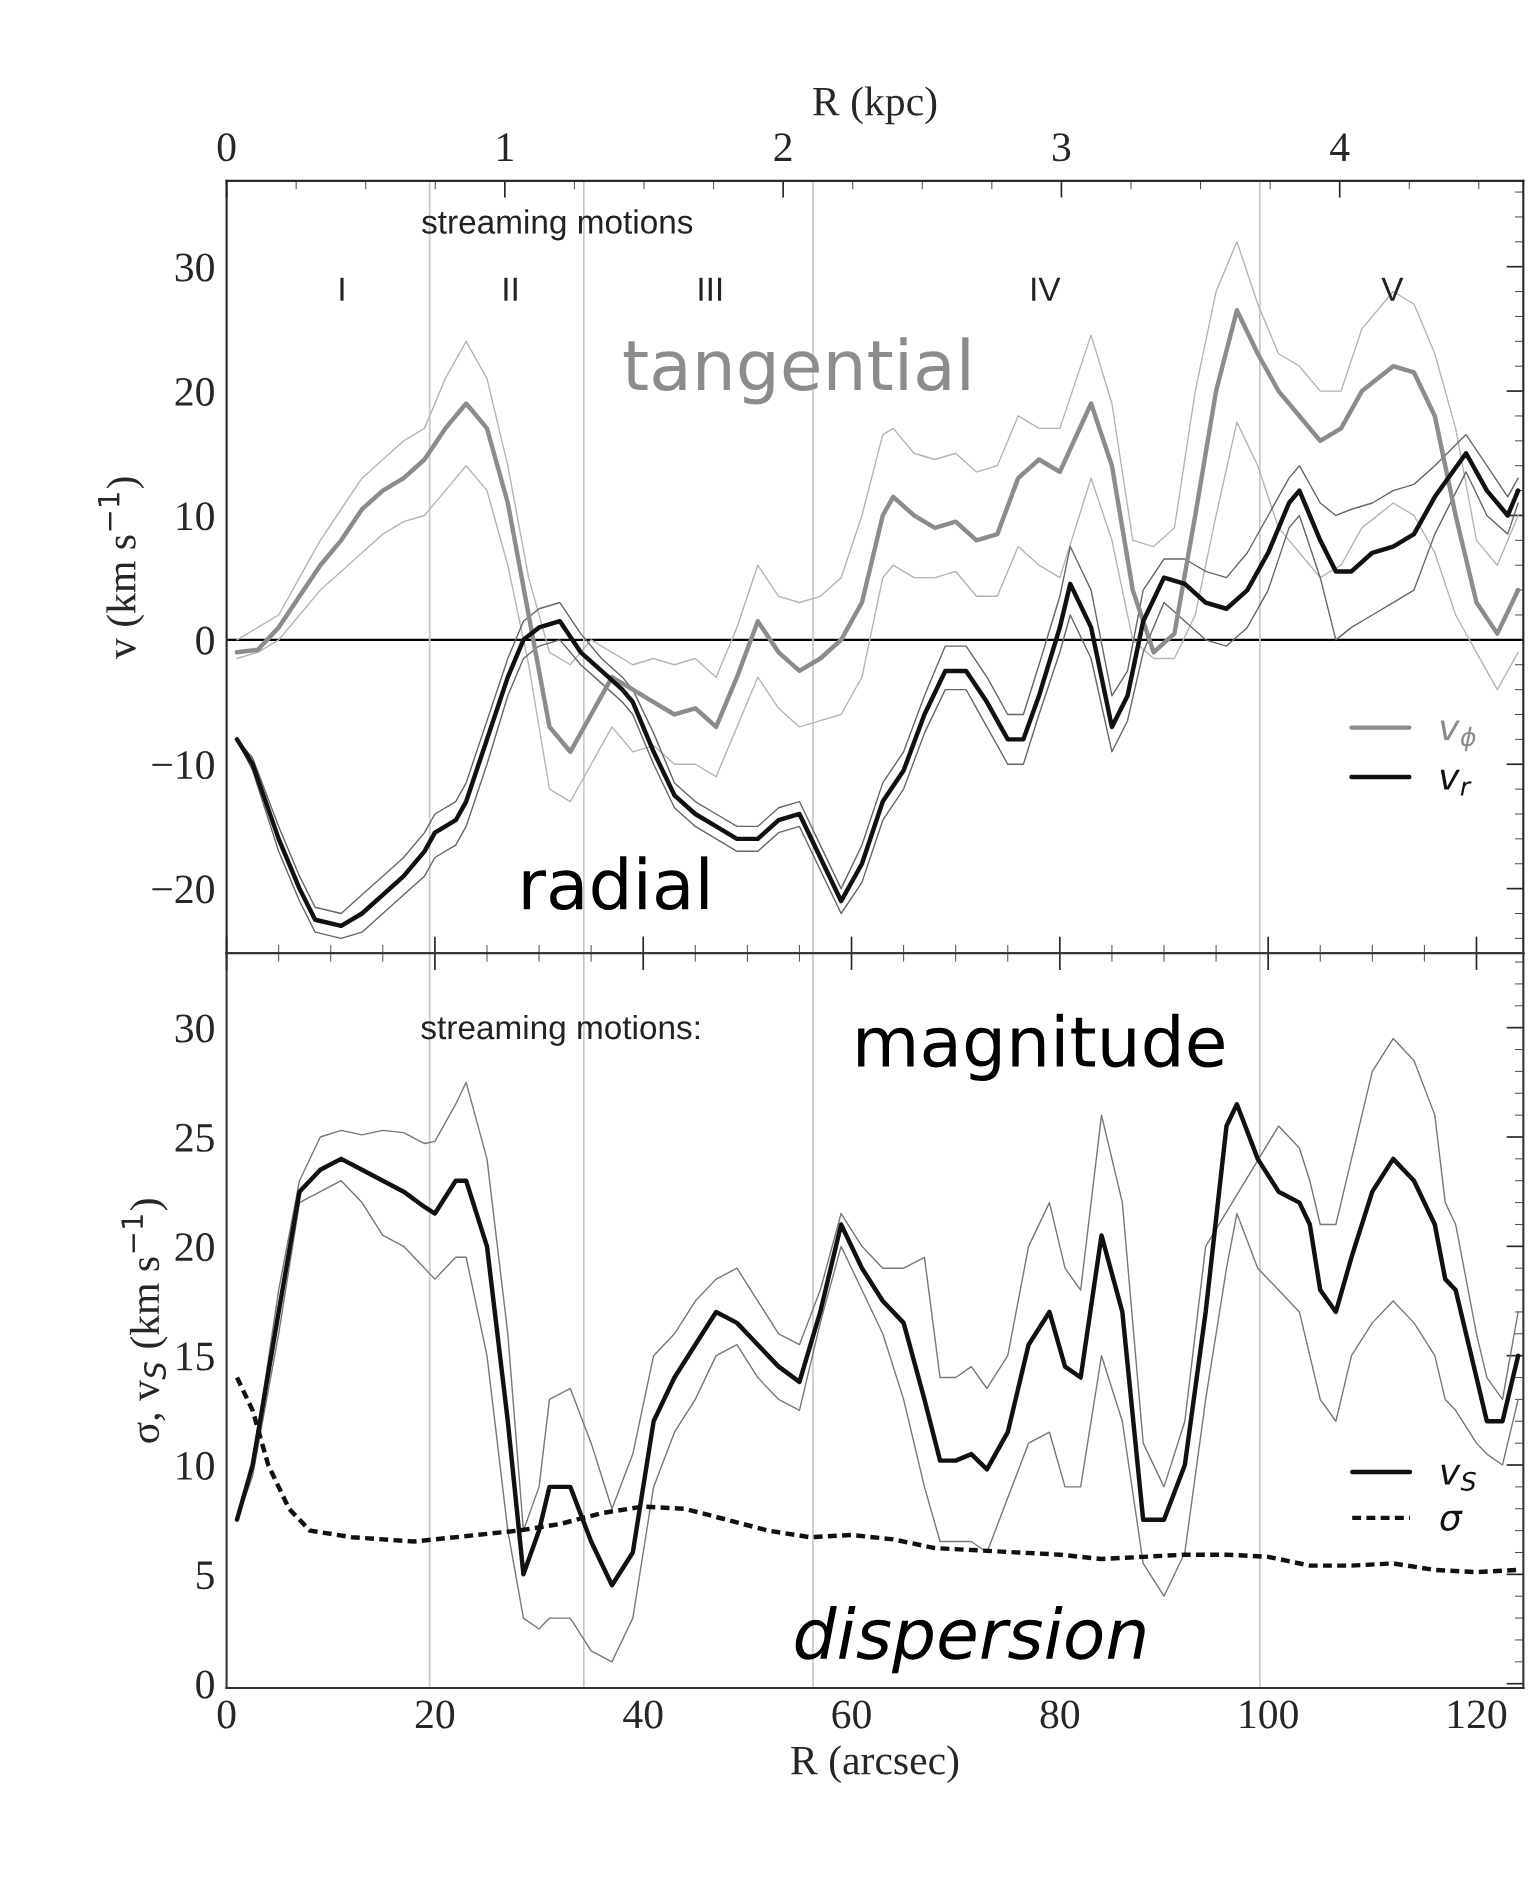 Image resolution: width=1531 pixels, height=1884 pixels. What do you see at coordinates (1041, 1047) in the screenshot?
I see `annotation: magnitude` at bounding box center [1041, 1047].